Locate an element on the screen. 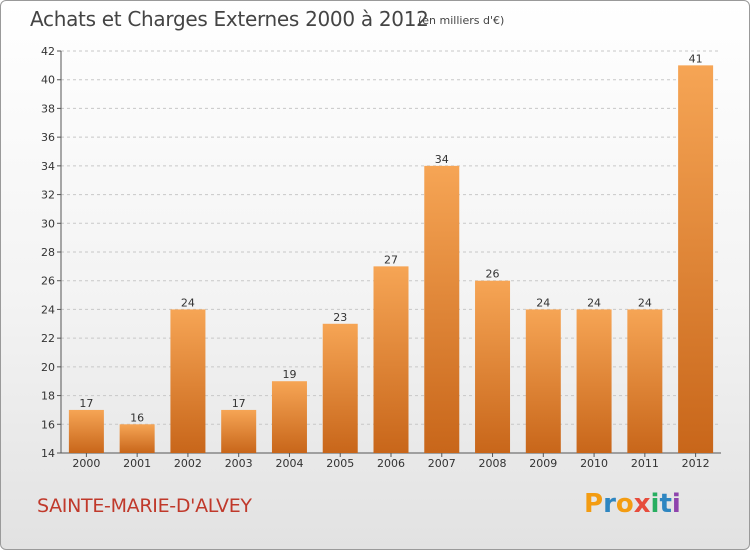  data-label: 23 is located at coordinates (340, 317).